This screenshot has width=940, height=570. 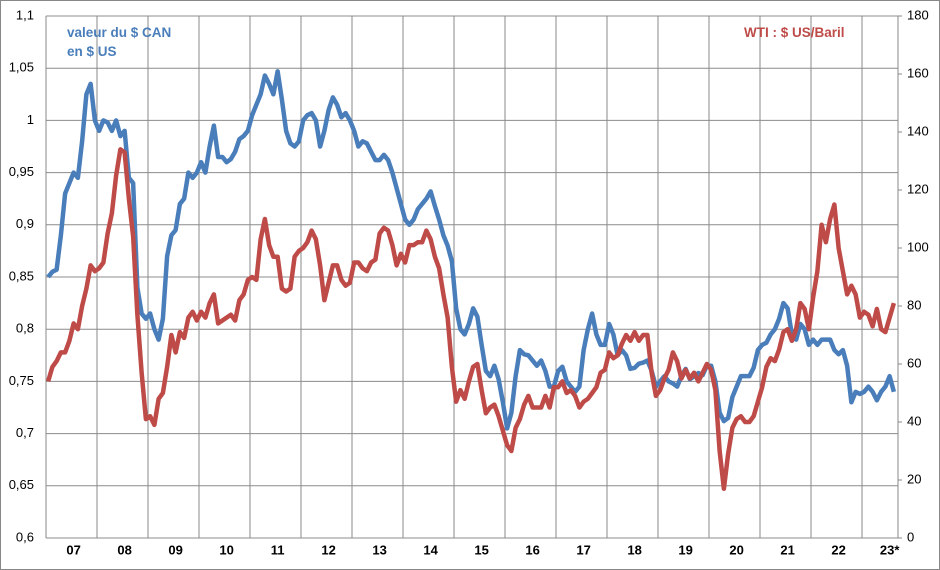 What do you see at coordinates (914, 478) in the screenshot?
I see `y2-tick-label: 20` at bounding box center [914, 478].